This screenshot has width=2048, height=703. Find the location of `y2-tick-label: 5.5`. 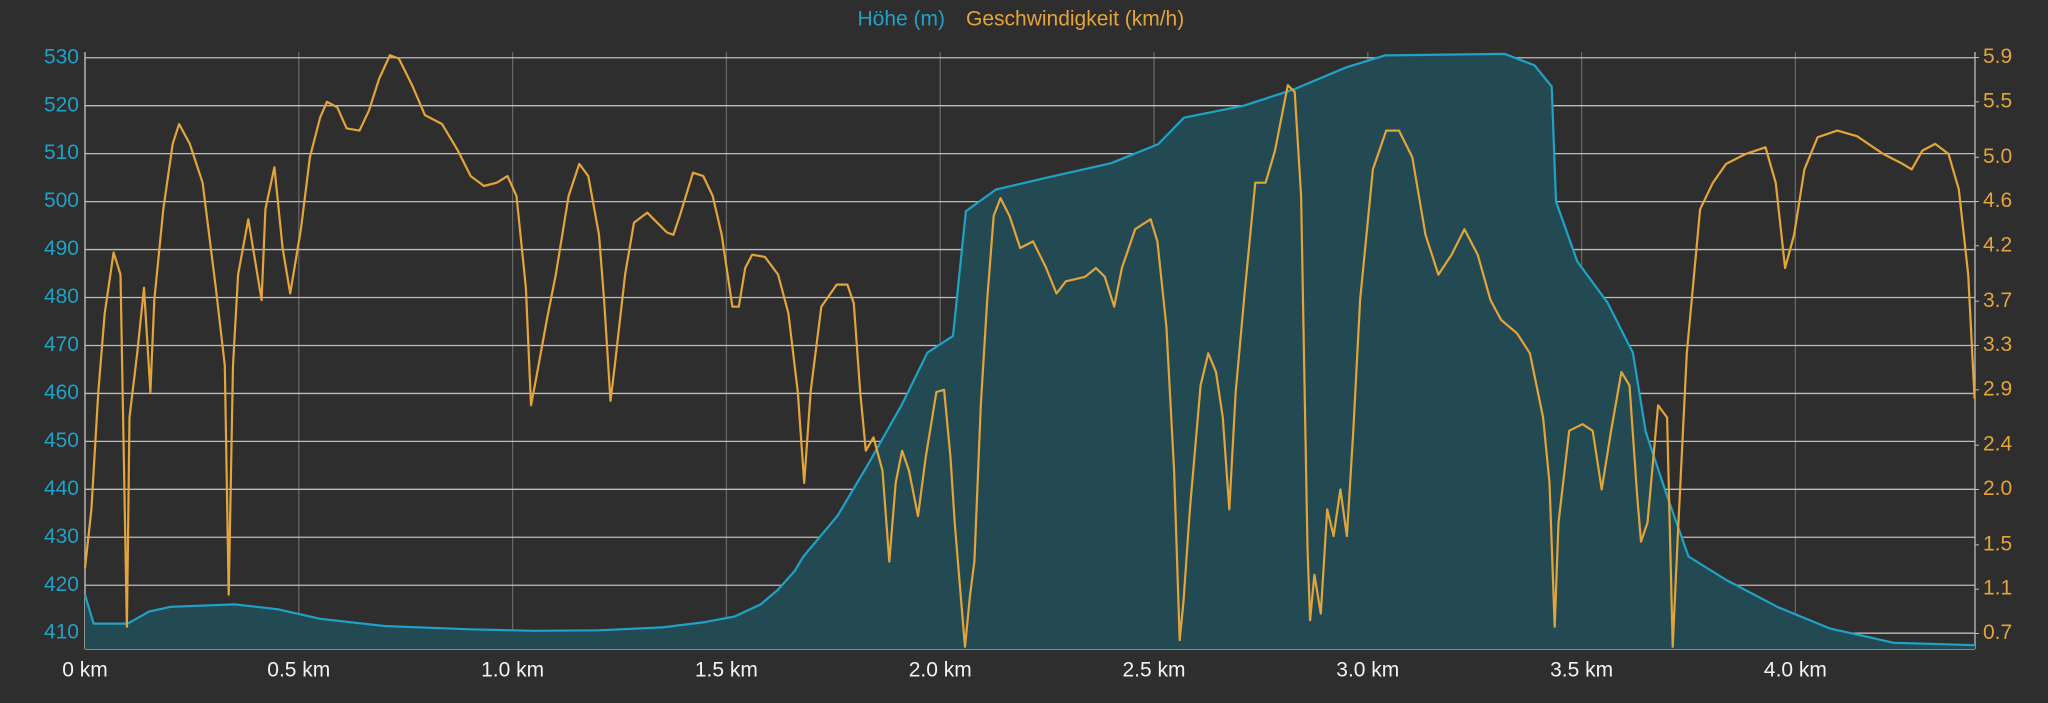

y2-tick-label: 5.5 is located at coordinates (1997, 100).